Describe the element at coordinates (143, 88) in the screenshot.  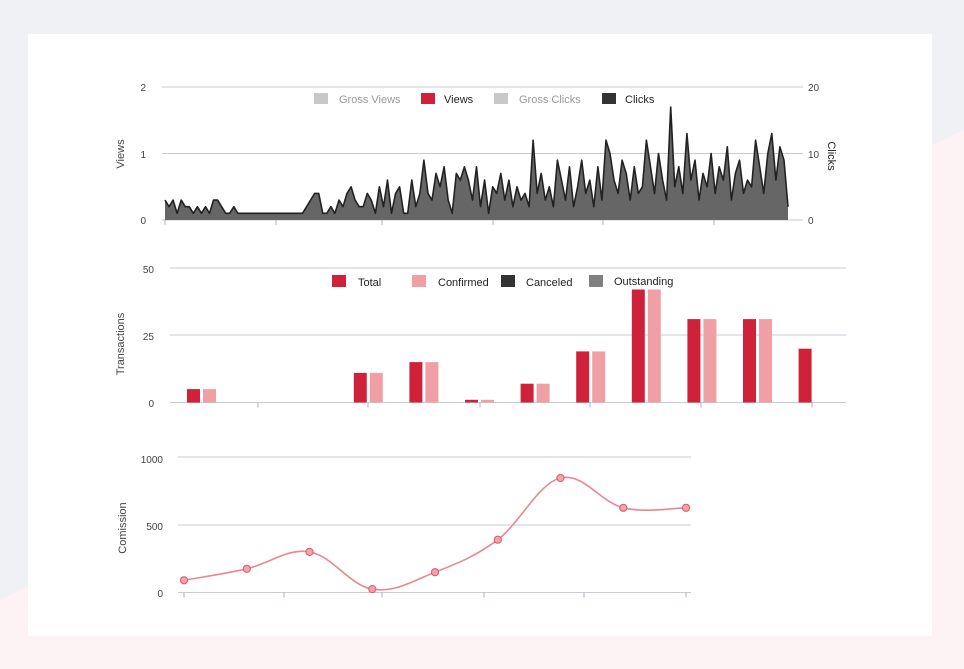
I see `views-ytick: 2` at that location.